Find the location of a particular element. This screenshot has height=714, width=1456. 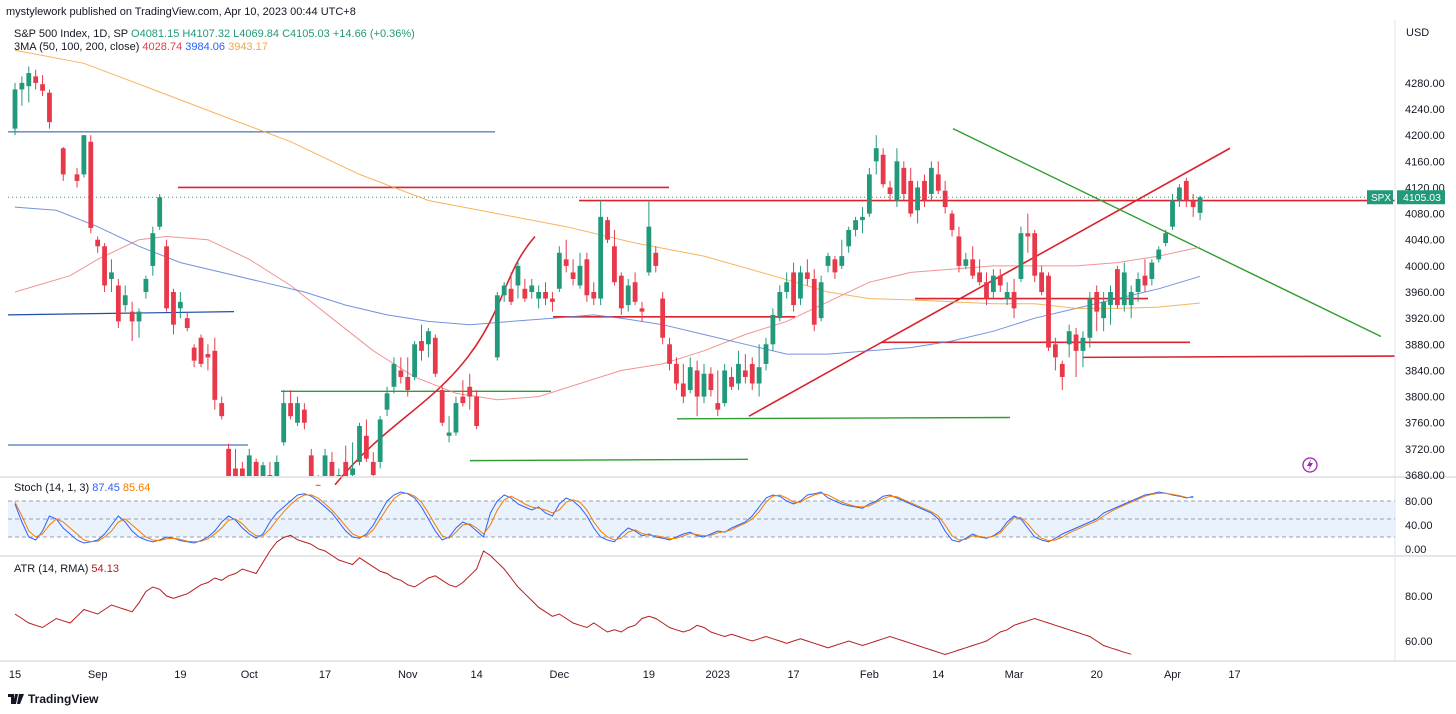

price-tick-label: 4240.00 is located at coordinates (1425, 110).